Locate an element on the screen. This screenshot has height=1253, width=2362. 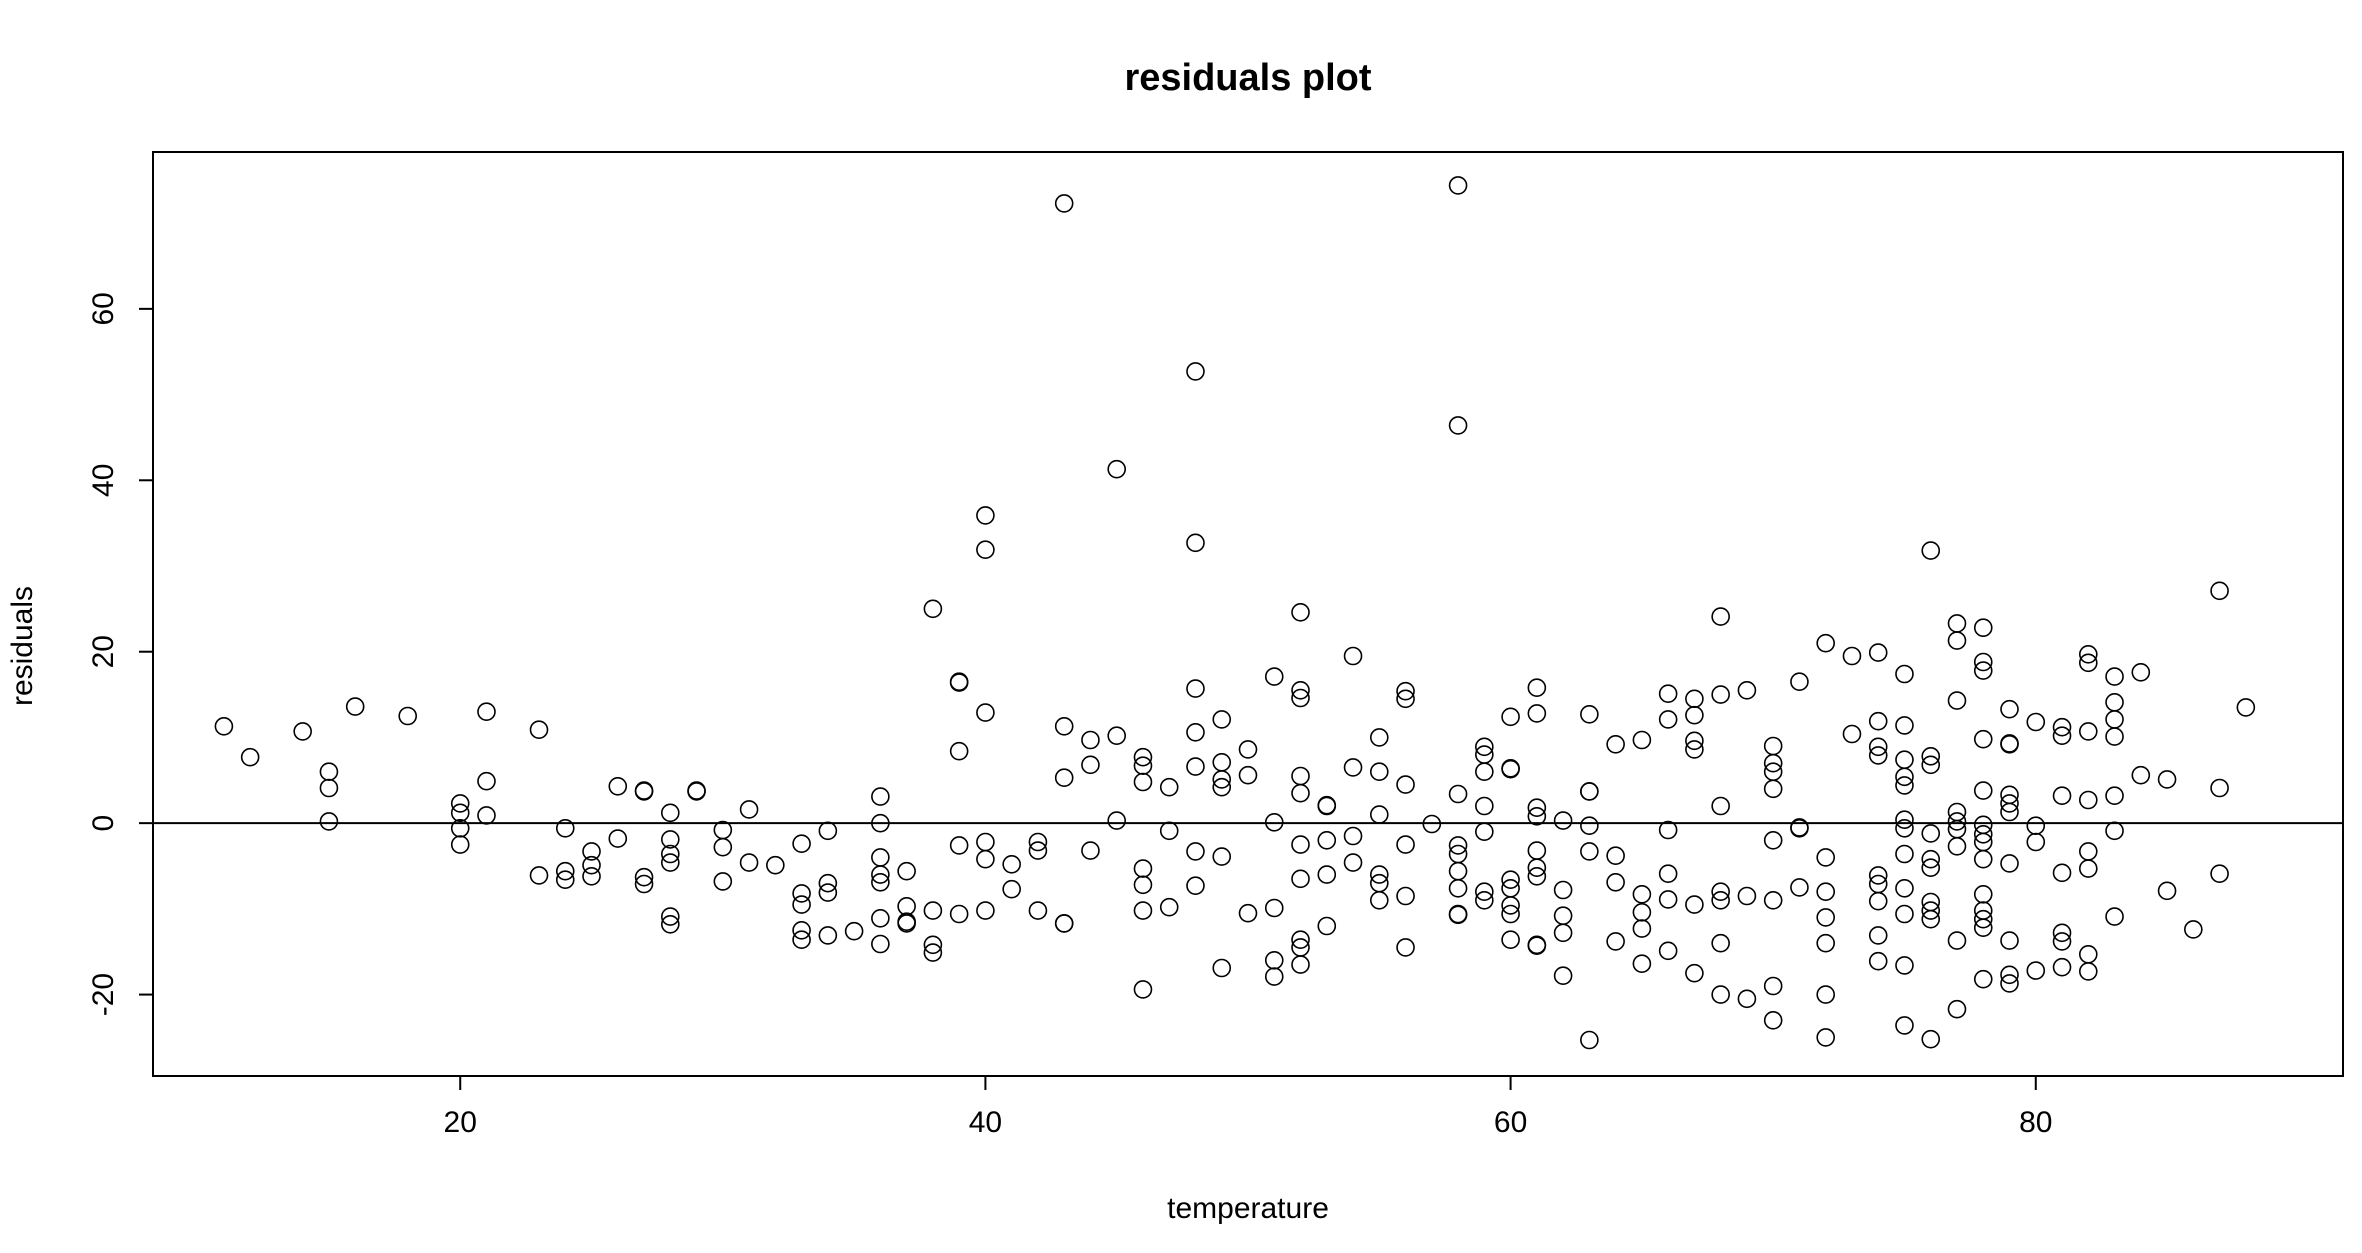
x-axis-label: temperature is located at coordinates (1248, 1208).